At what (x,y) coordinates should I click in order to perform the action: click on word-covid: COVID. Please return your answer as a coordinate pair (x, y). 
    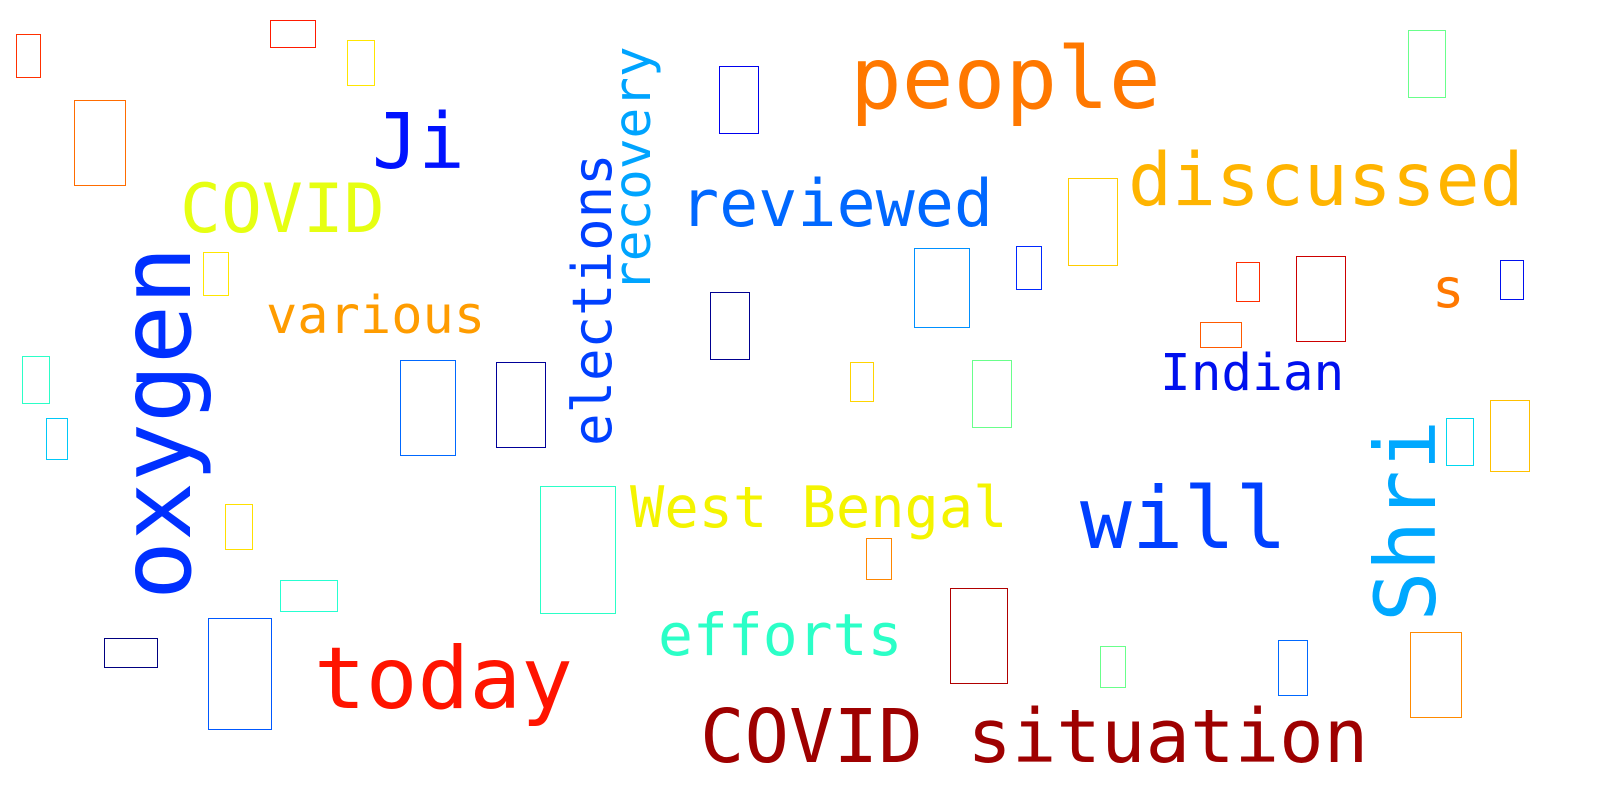
    Looking at the image, I should click on (282, 209).